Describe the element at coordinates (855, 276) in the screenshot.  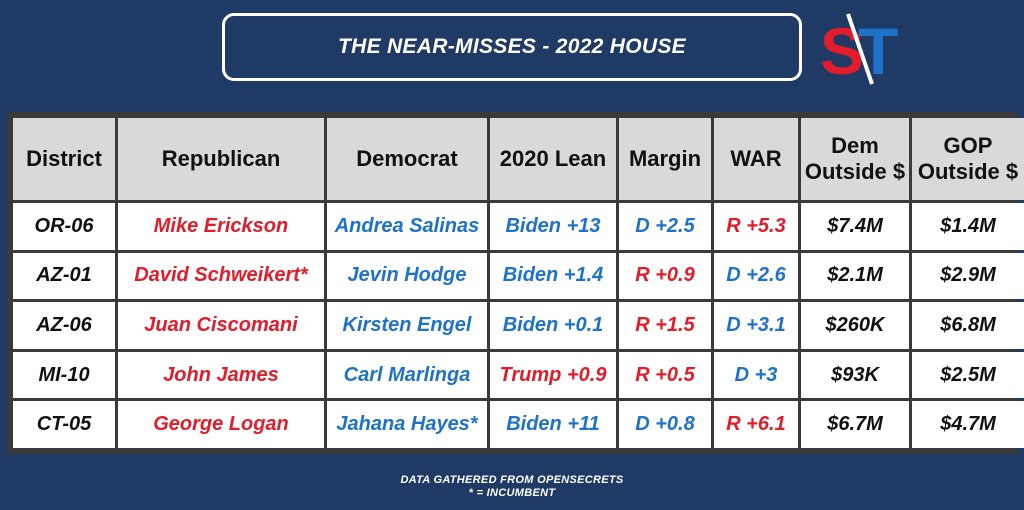
I see `dem-outside-cell: $2.1M` at that location.